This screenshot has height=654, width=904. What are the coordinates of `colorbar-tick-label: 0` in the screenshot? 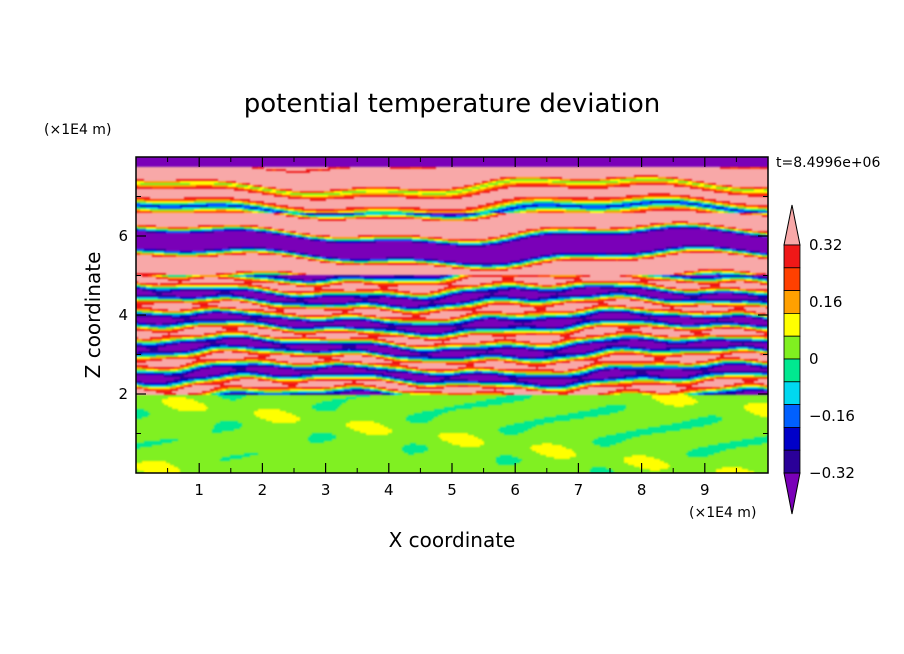 It's located at (814, 359).